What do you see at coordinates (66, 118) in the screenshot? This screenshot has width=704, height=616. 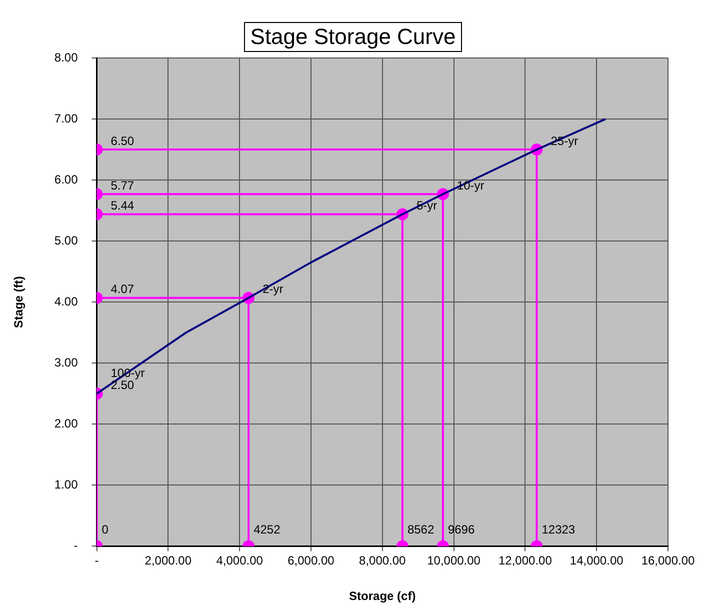 I see `y-tick-label: 7.00` at bounding box center [66, 118].